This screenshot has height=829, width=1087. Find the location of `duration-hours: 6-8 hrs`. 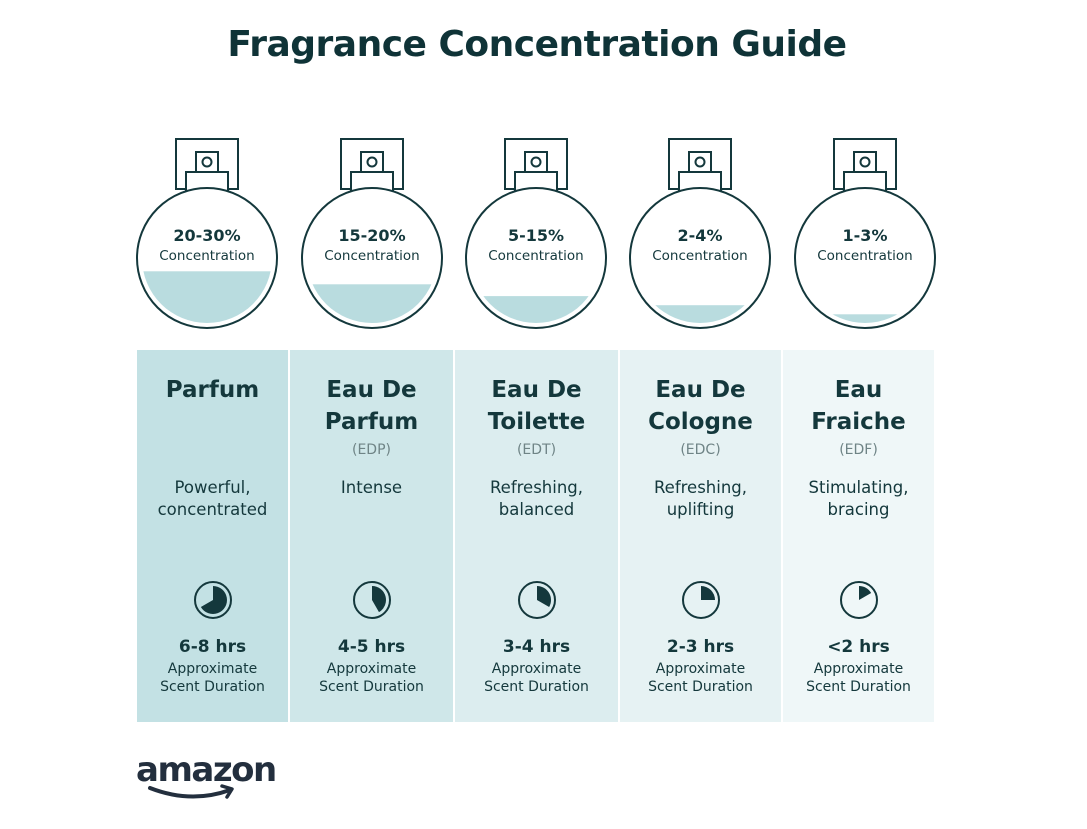

duration-hours: 6-8 hrs is located at coordinates (212, 647).